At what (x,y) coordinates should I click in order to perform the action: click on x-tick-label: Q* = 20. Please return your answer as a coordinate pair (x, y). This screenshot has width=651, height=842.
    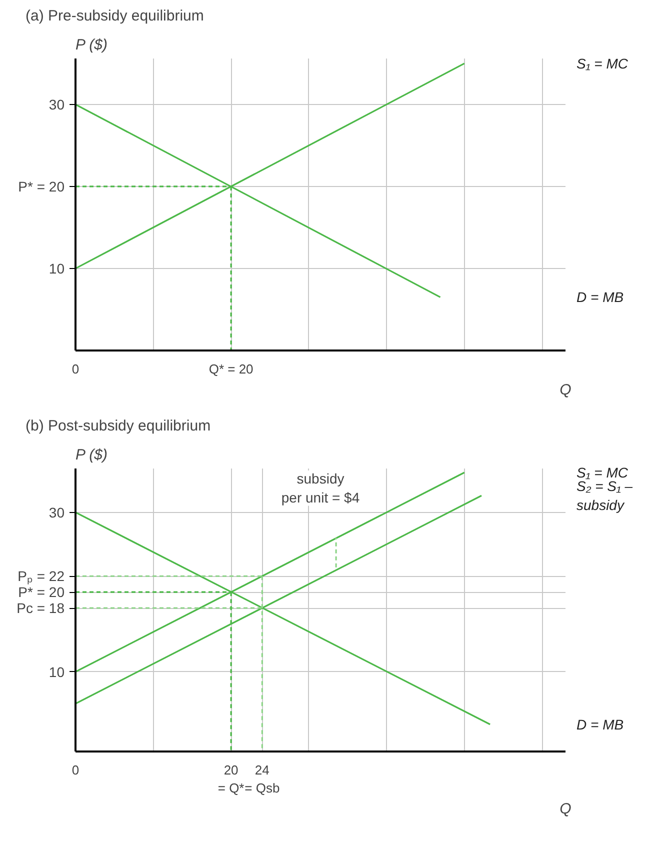
    Looking at the image, I should click on (231, 369).